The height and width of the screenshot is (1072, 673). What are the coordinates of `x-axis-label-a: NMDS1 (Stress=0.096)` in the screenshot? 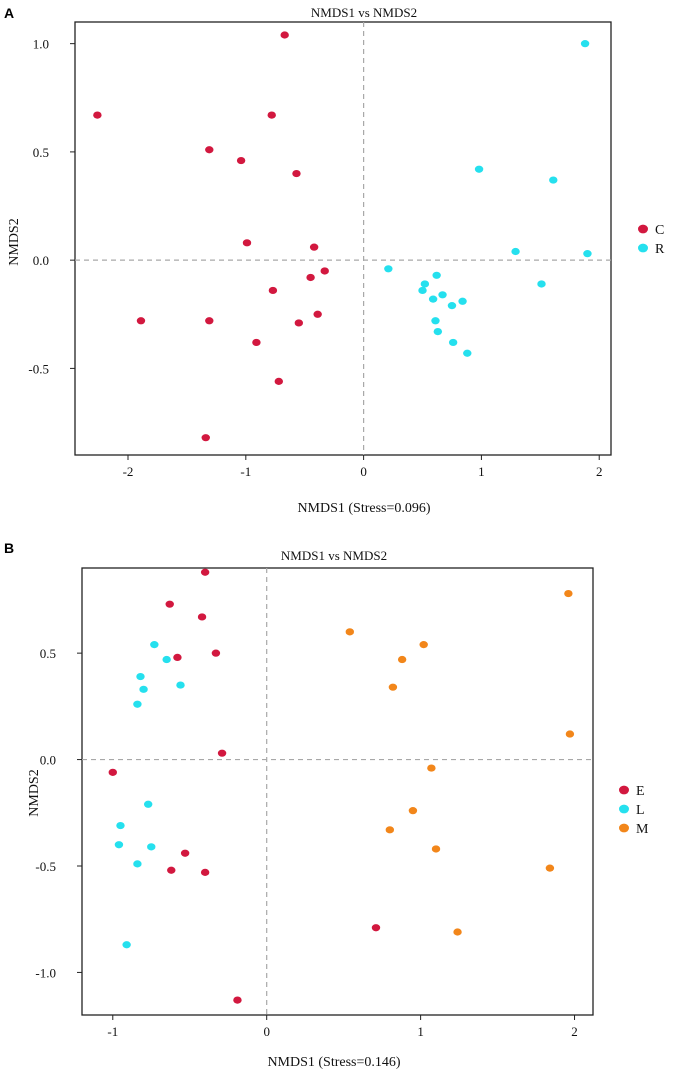 It's located at (363, 508).